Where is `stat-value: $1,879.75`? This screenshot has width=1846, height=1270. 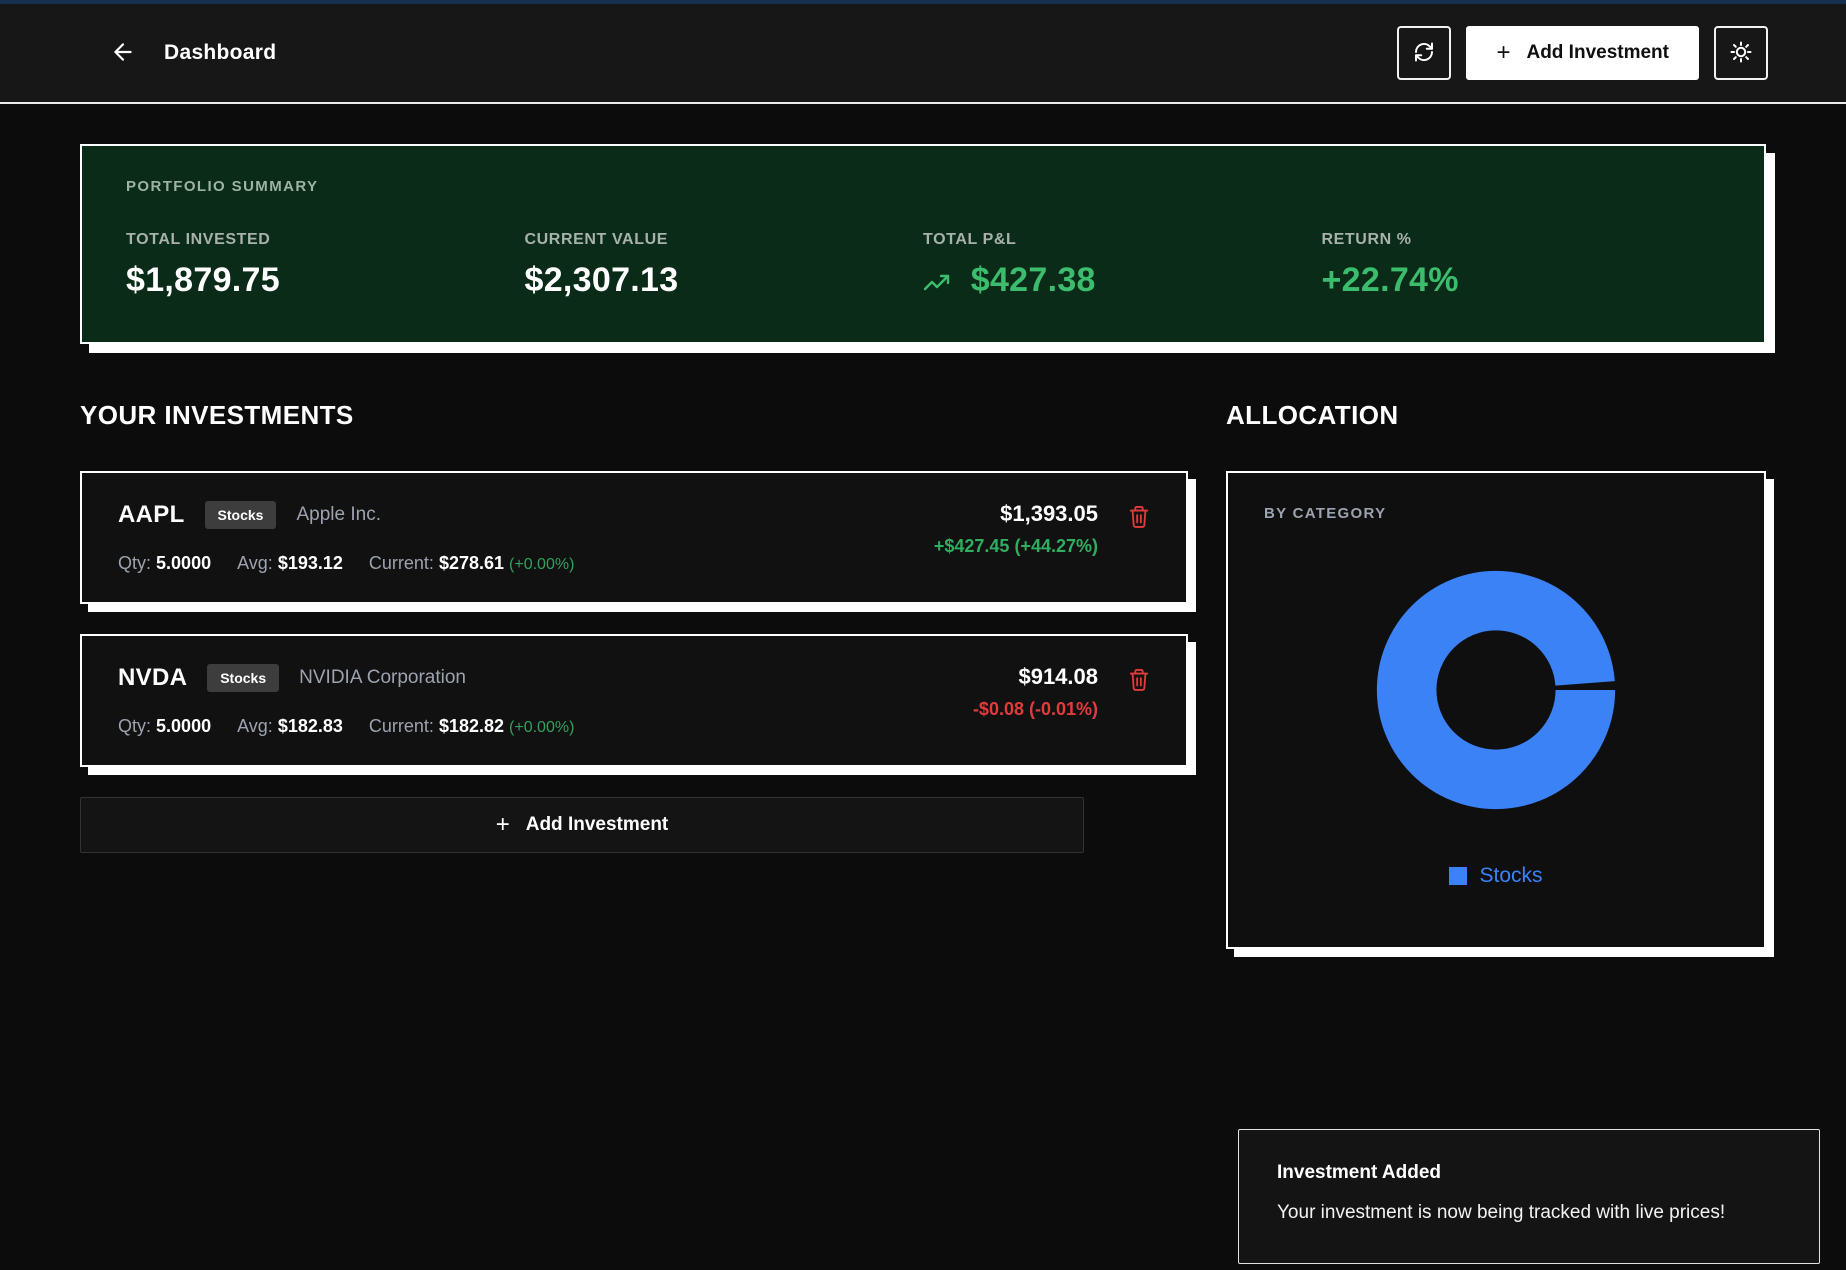
stat-value: $1,879.75 is located at coordinates (203, 280).